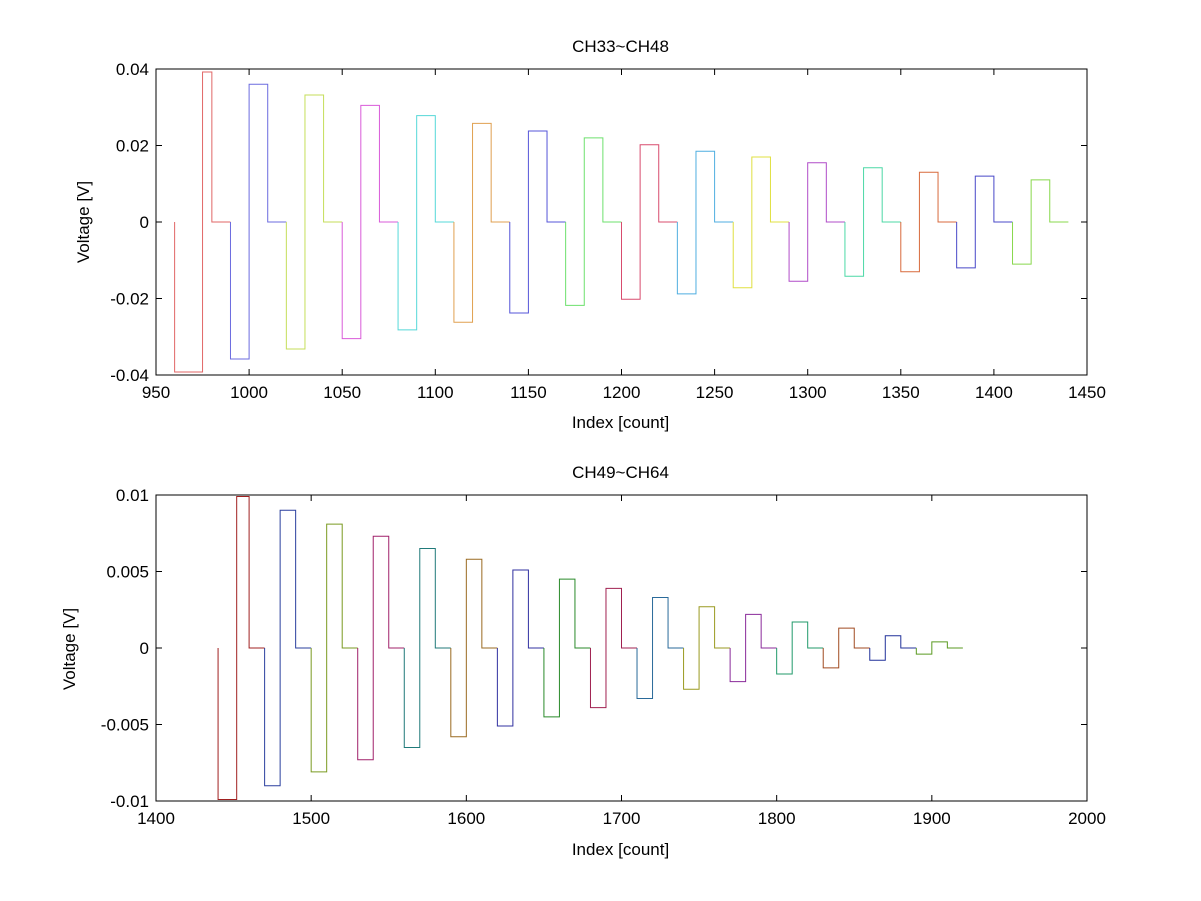  Describe the element at coordinates (1087, 818) in the screenshot. I see `x-tick-label: 2000` at that location.